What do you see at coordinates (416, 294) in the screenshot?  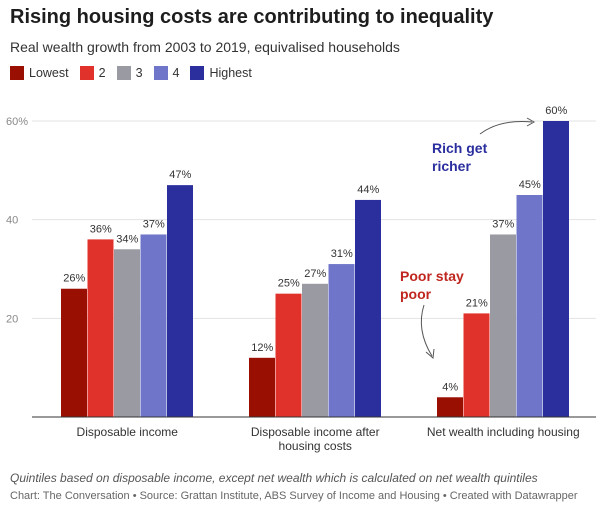 I see `annotation-poor-stay-poor: poor` at bounding box center [416, 294].